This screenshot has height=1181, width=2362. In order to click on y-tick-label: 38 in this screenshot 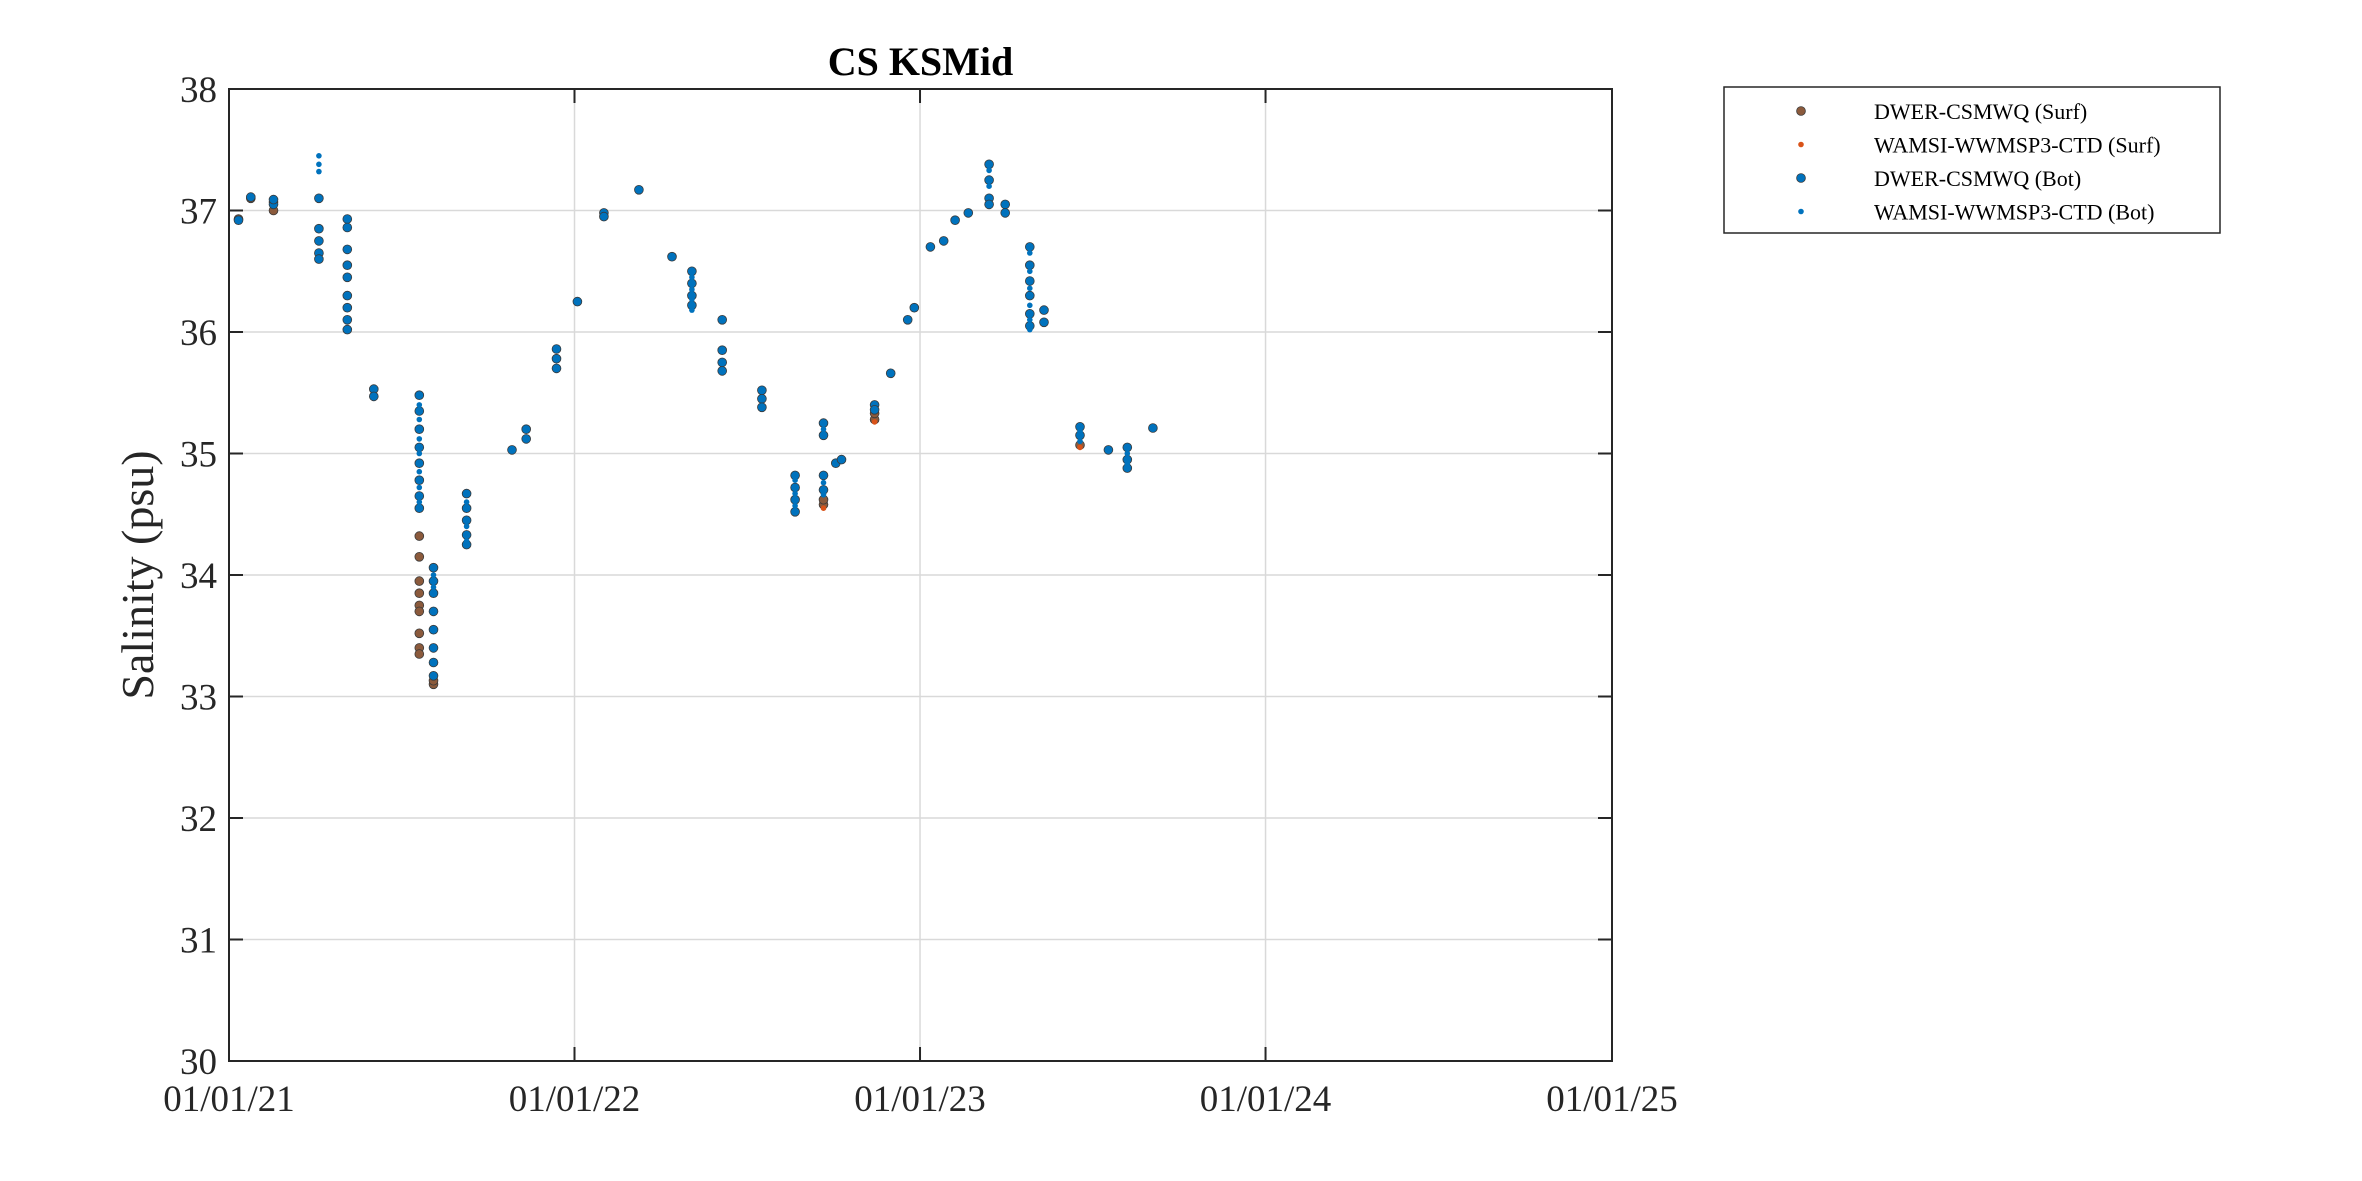, I will do `click(198, 90)`.